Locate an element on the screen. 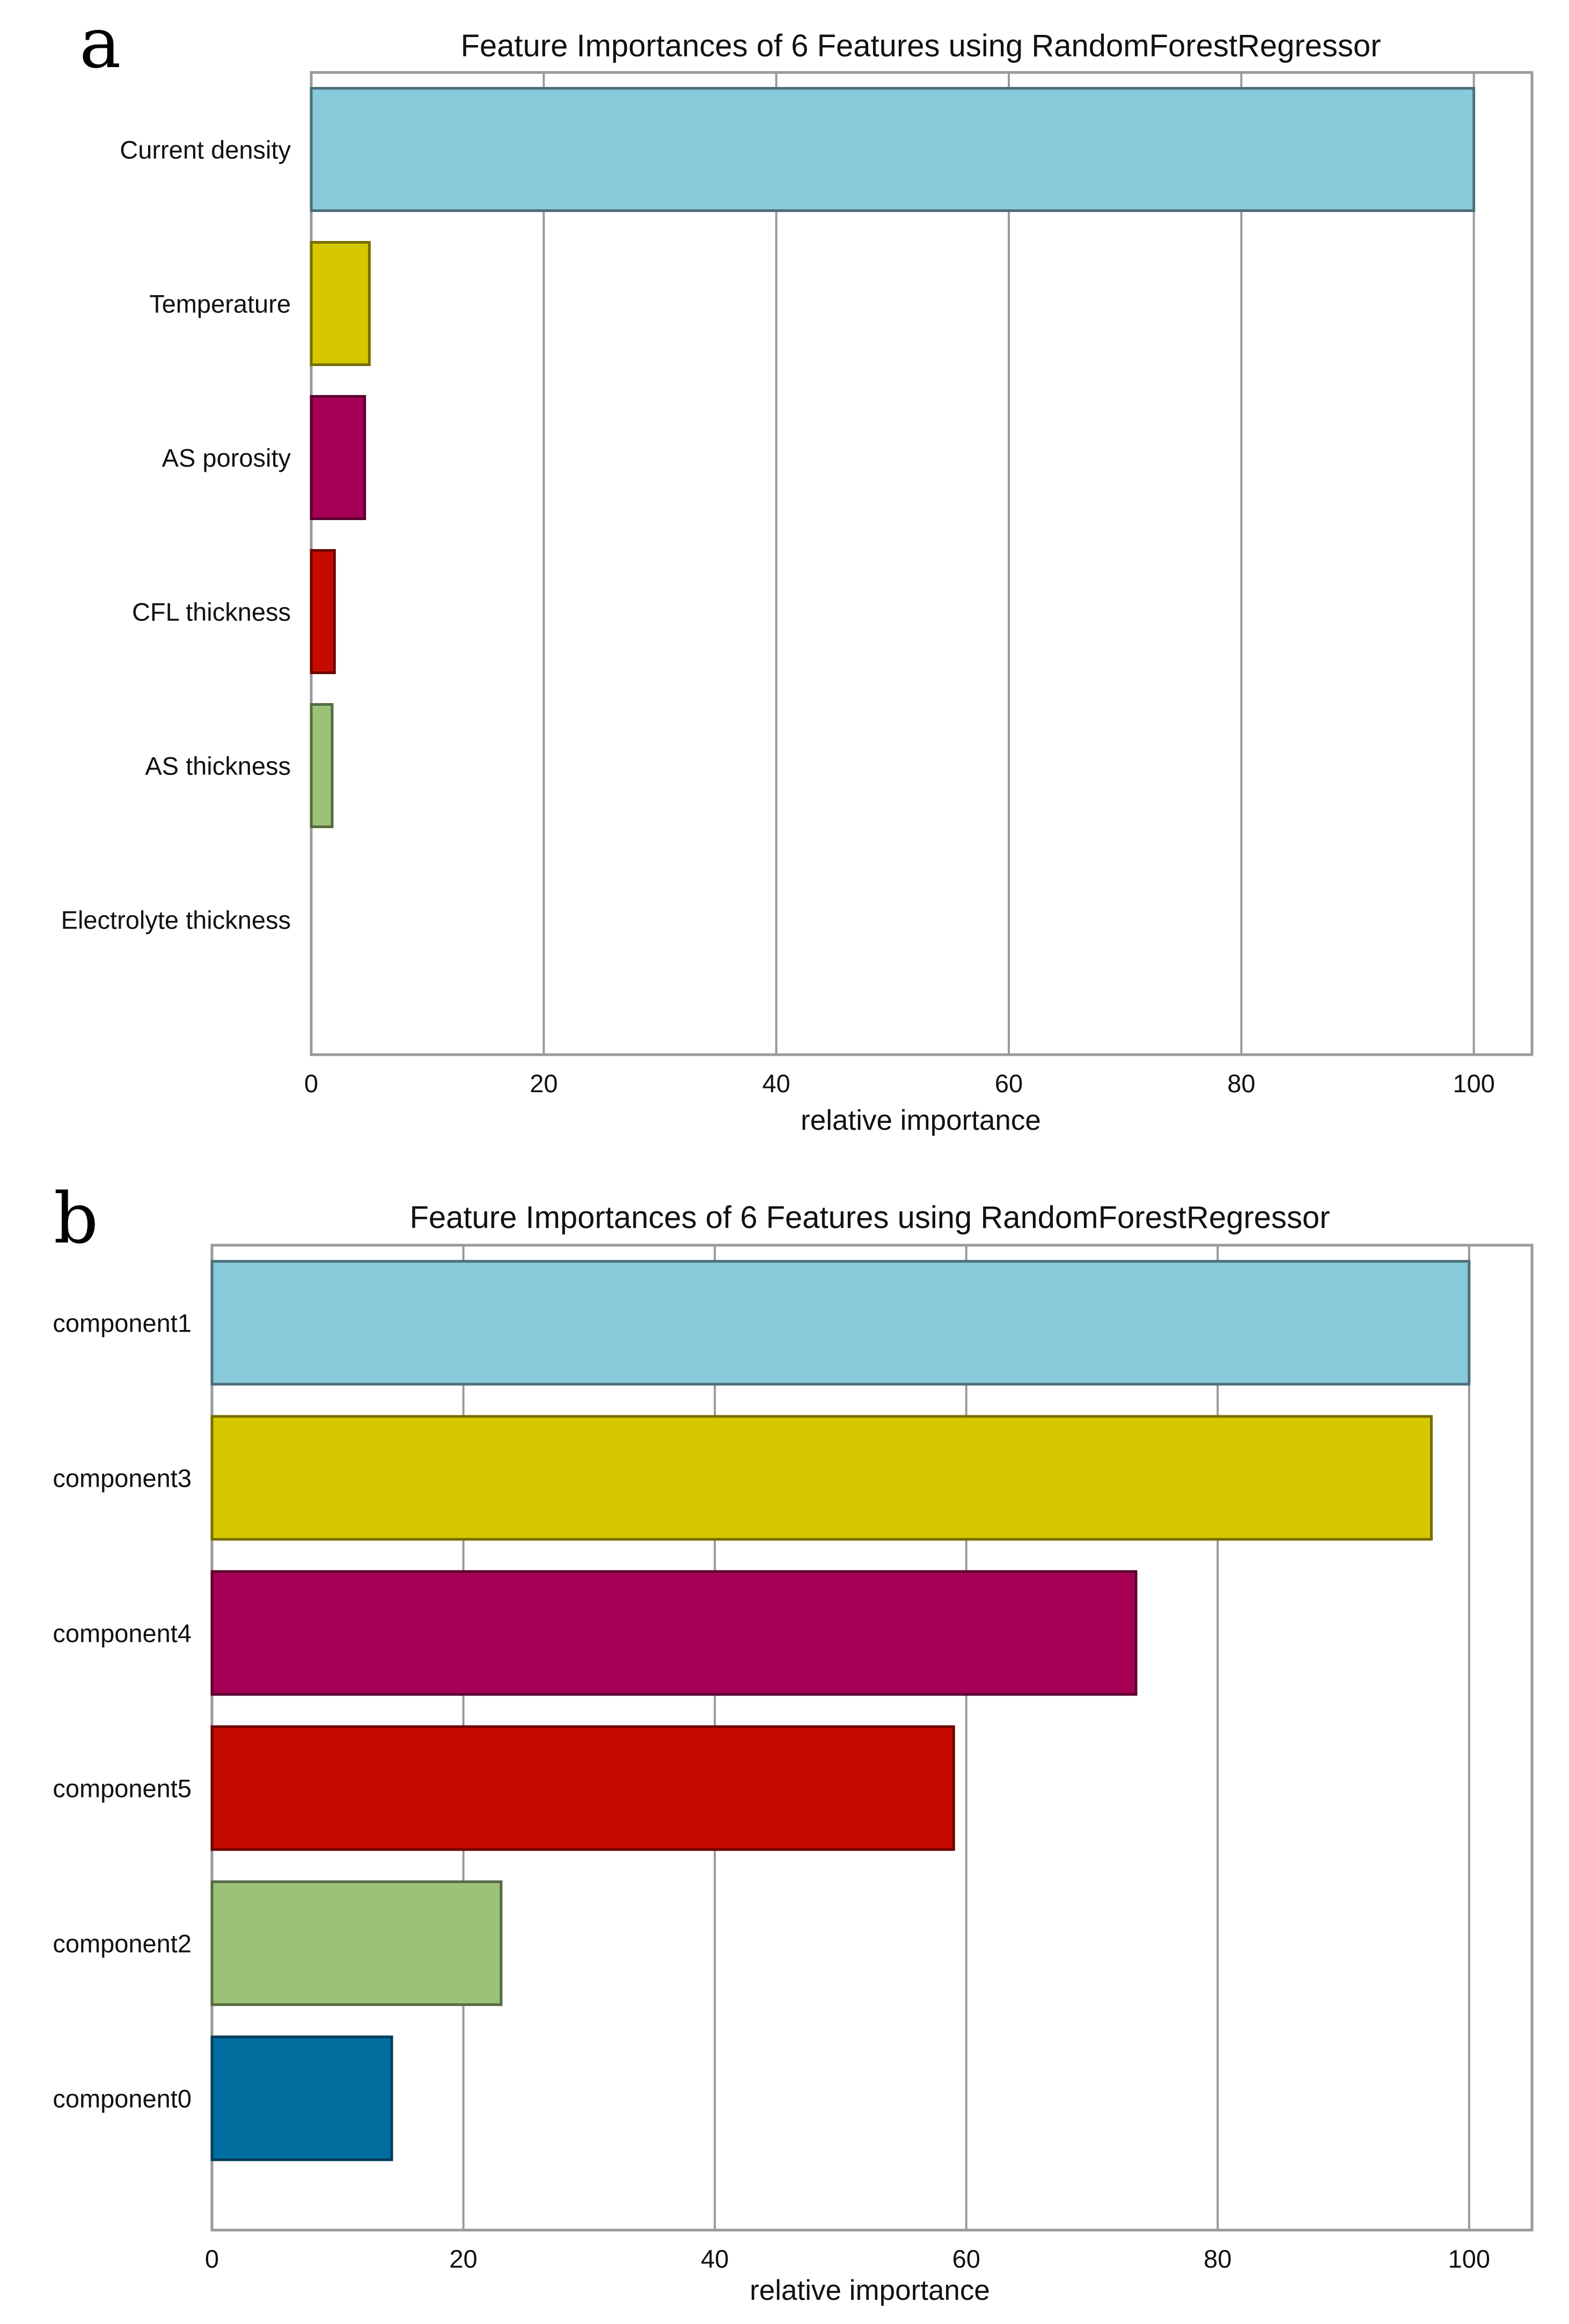 This screenshot has width=1569, height=2324. bar-cfl-thickness is located at coordinates (323, 611).